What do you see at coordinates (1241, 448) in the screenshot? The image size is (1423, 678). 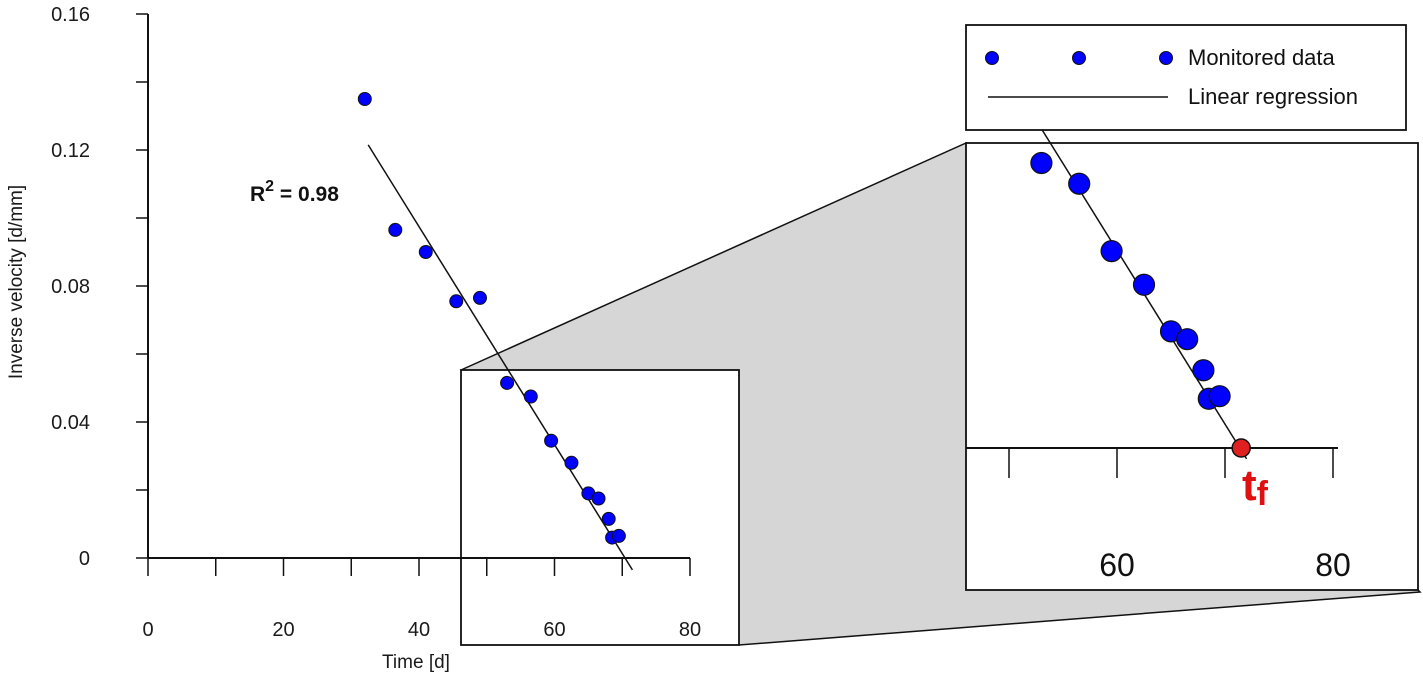 I see `failure-time-point` at bounding box center [1241, 448].